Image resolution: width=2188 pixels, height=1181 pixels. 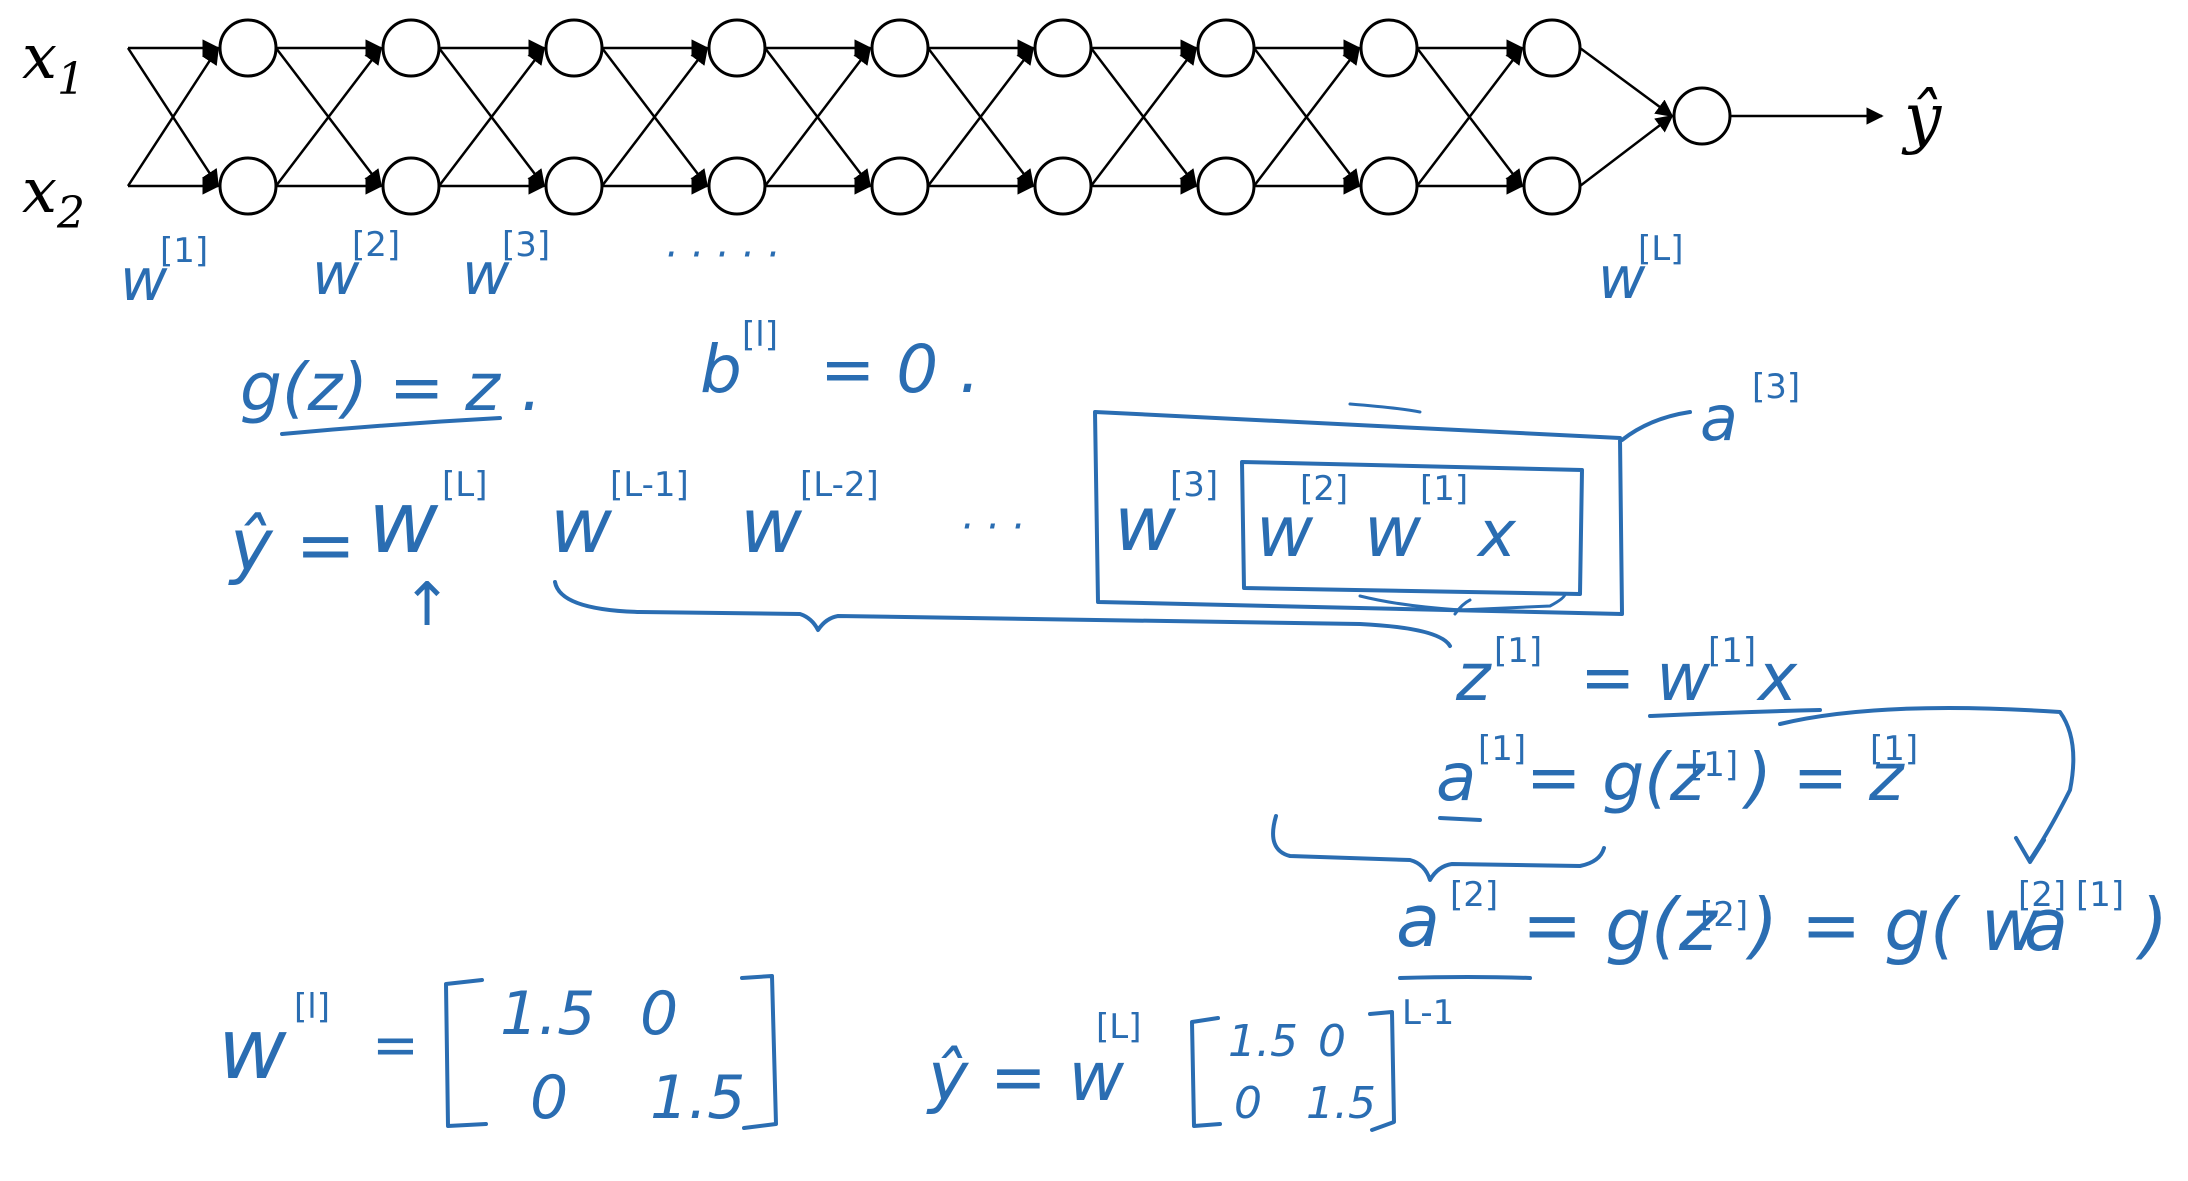 I want to click on hidden-unit-l9-u2, so click(x=1552, y=186).